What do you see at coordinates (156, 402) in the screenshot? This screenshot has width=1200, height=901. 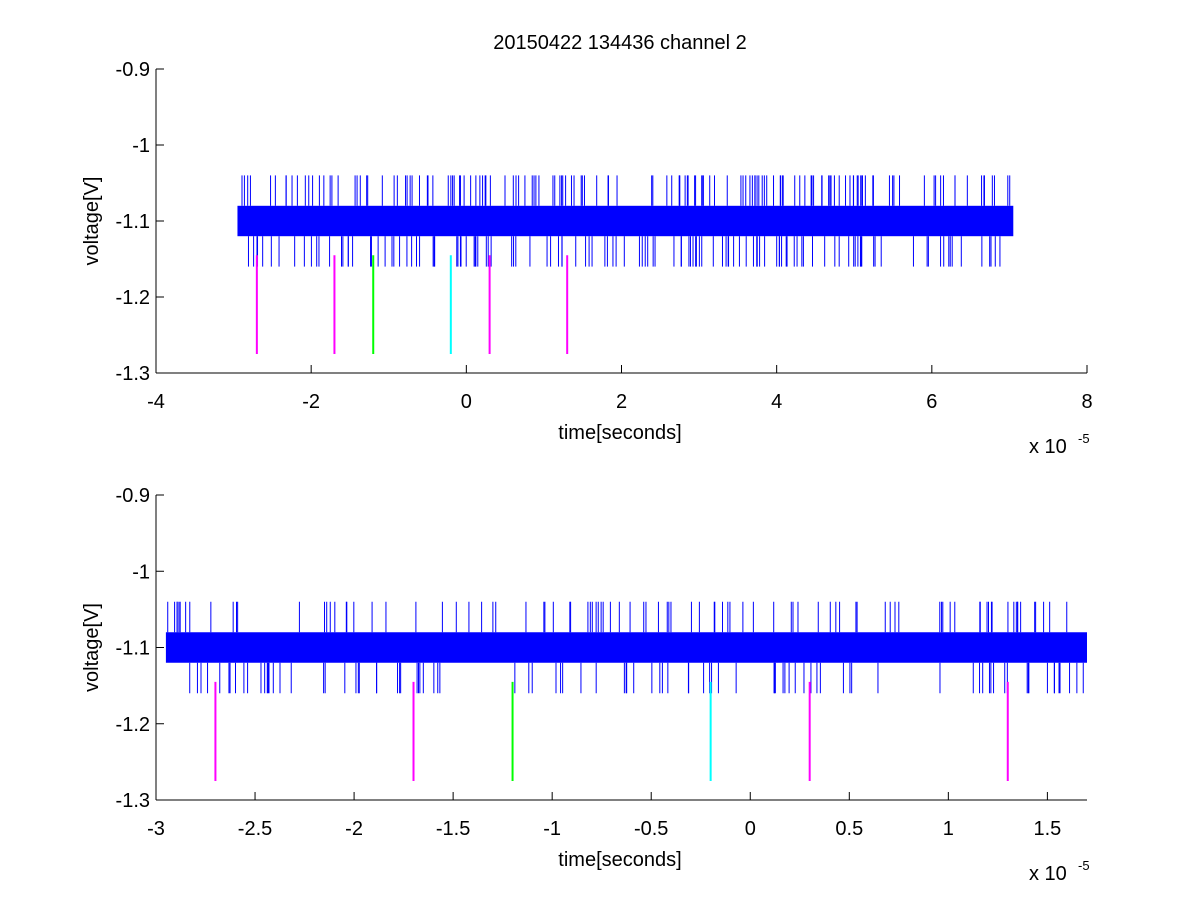 I see `x-tick-label: -4` at bounding box center [156, 402].